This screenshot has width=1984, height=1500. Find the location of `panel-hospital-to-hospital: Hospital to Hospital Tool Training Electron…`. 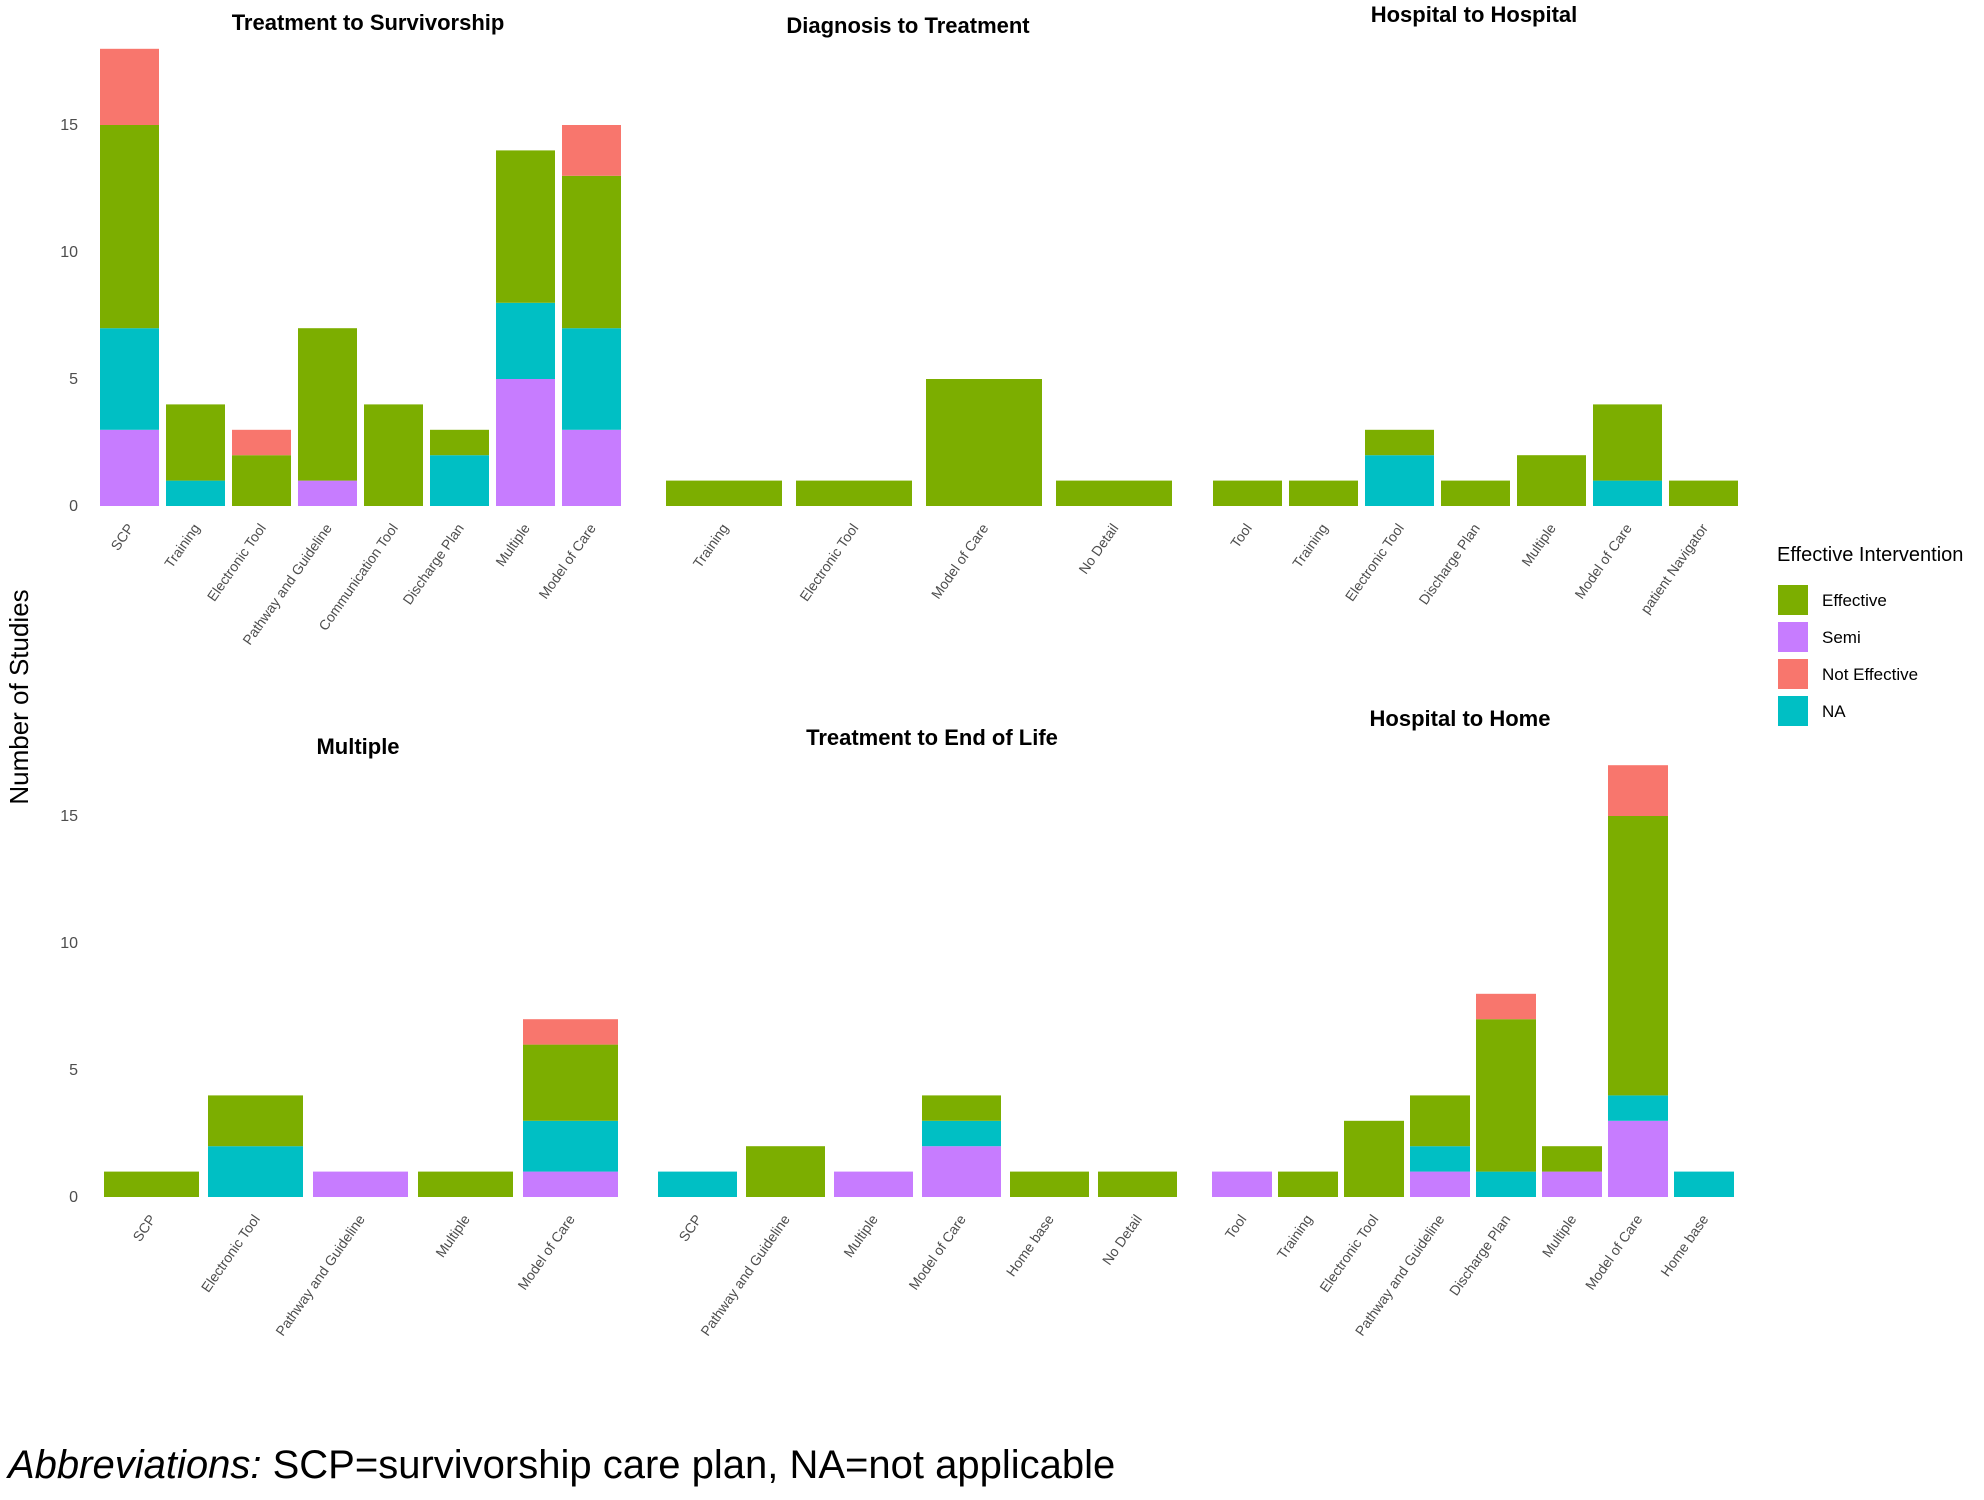

panel-hospital-to-hospital: Hospital to Hospital Tool Training Electron… is located at coordinates (1475, 309).